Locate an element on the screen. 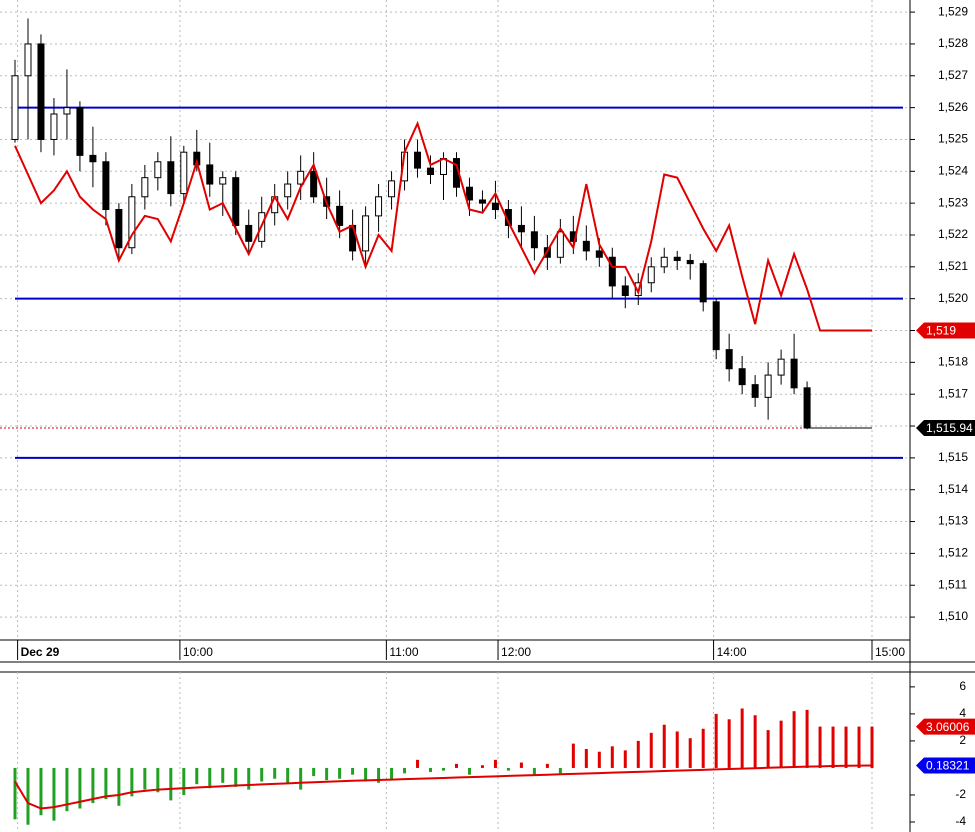  y-tick-label: 1,523 is located at coordinates (953, 202).